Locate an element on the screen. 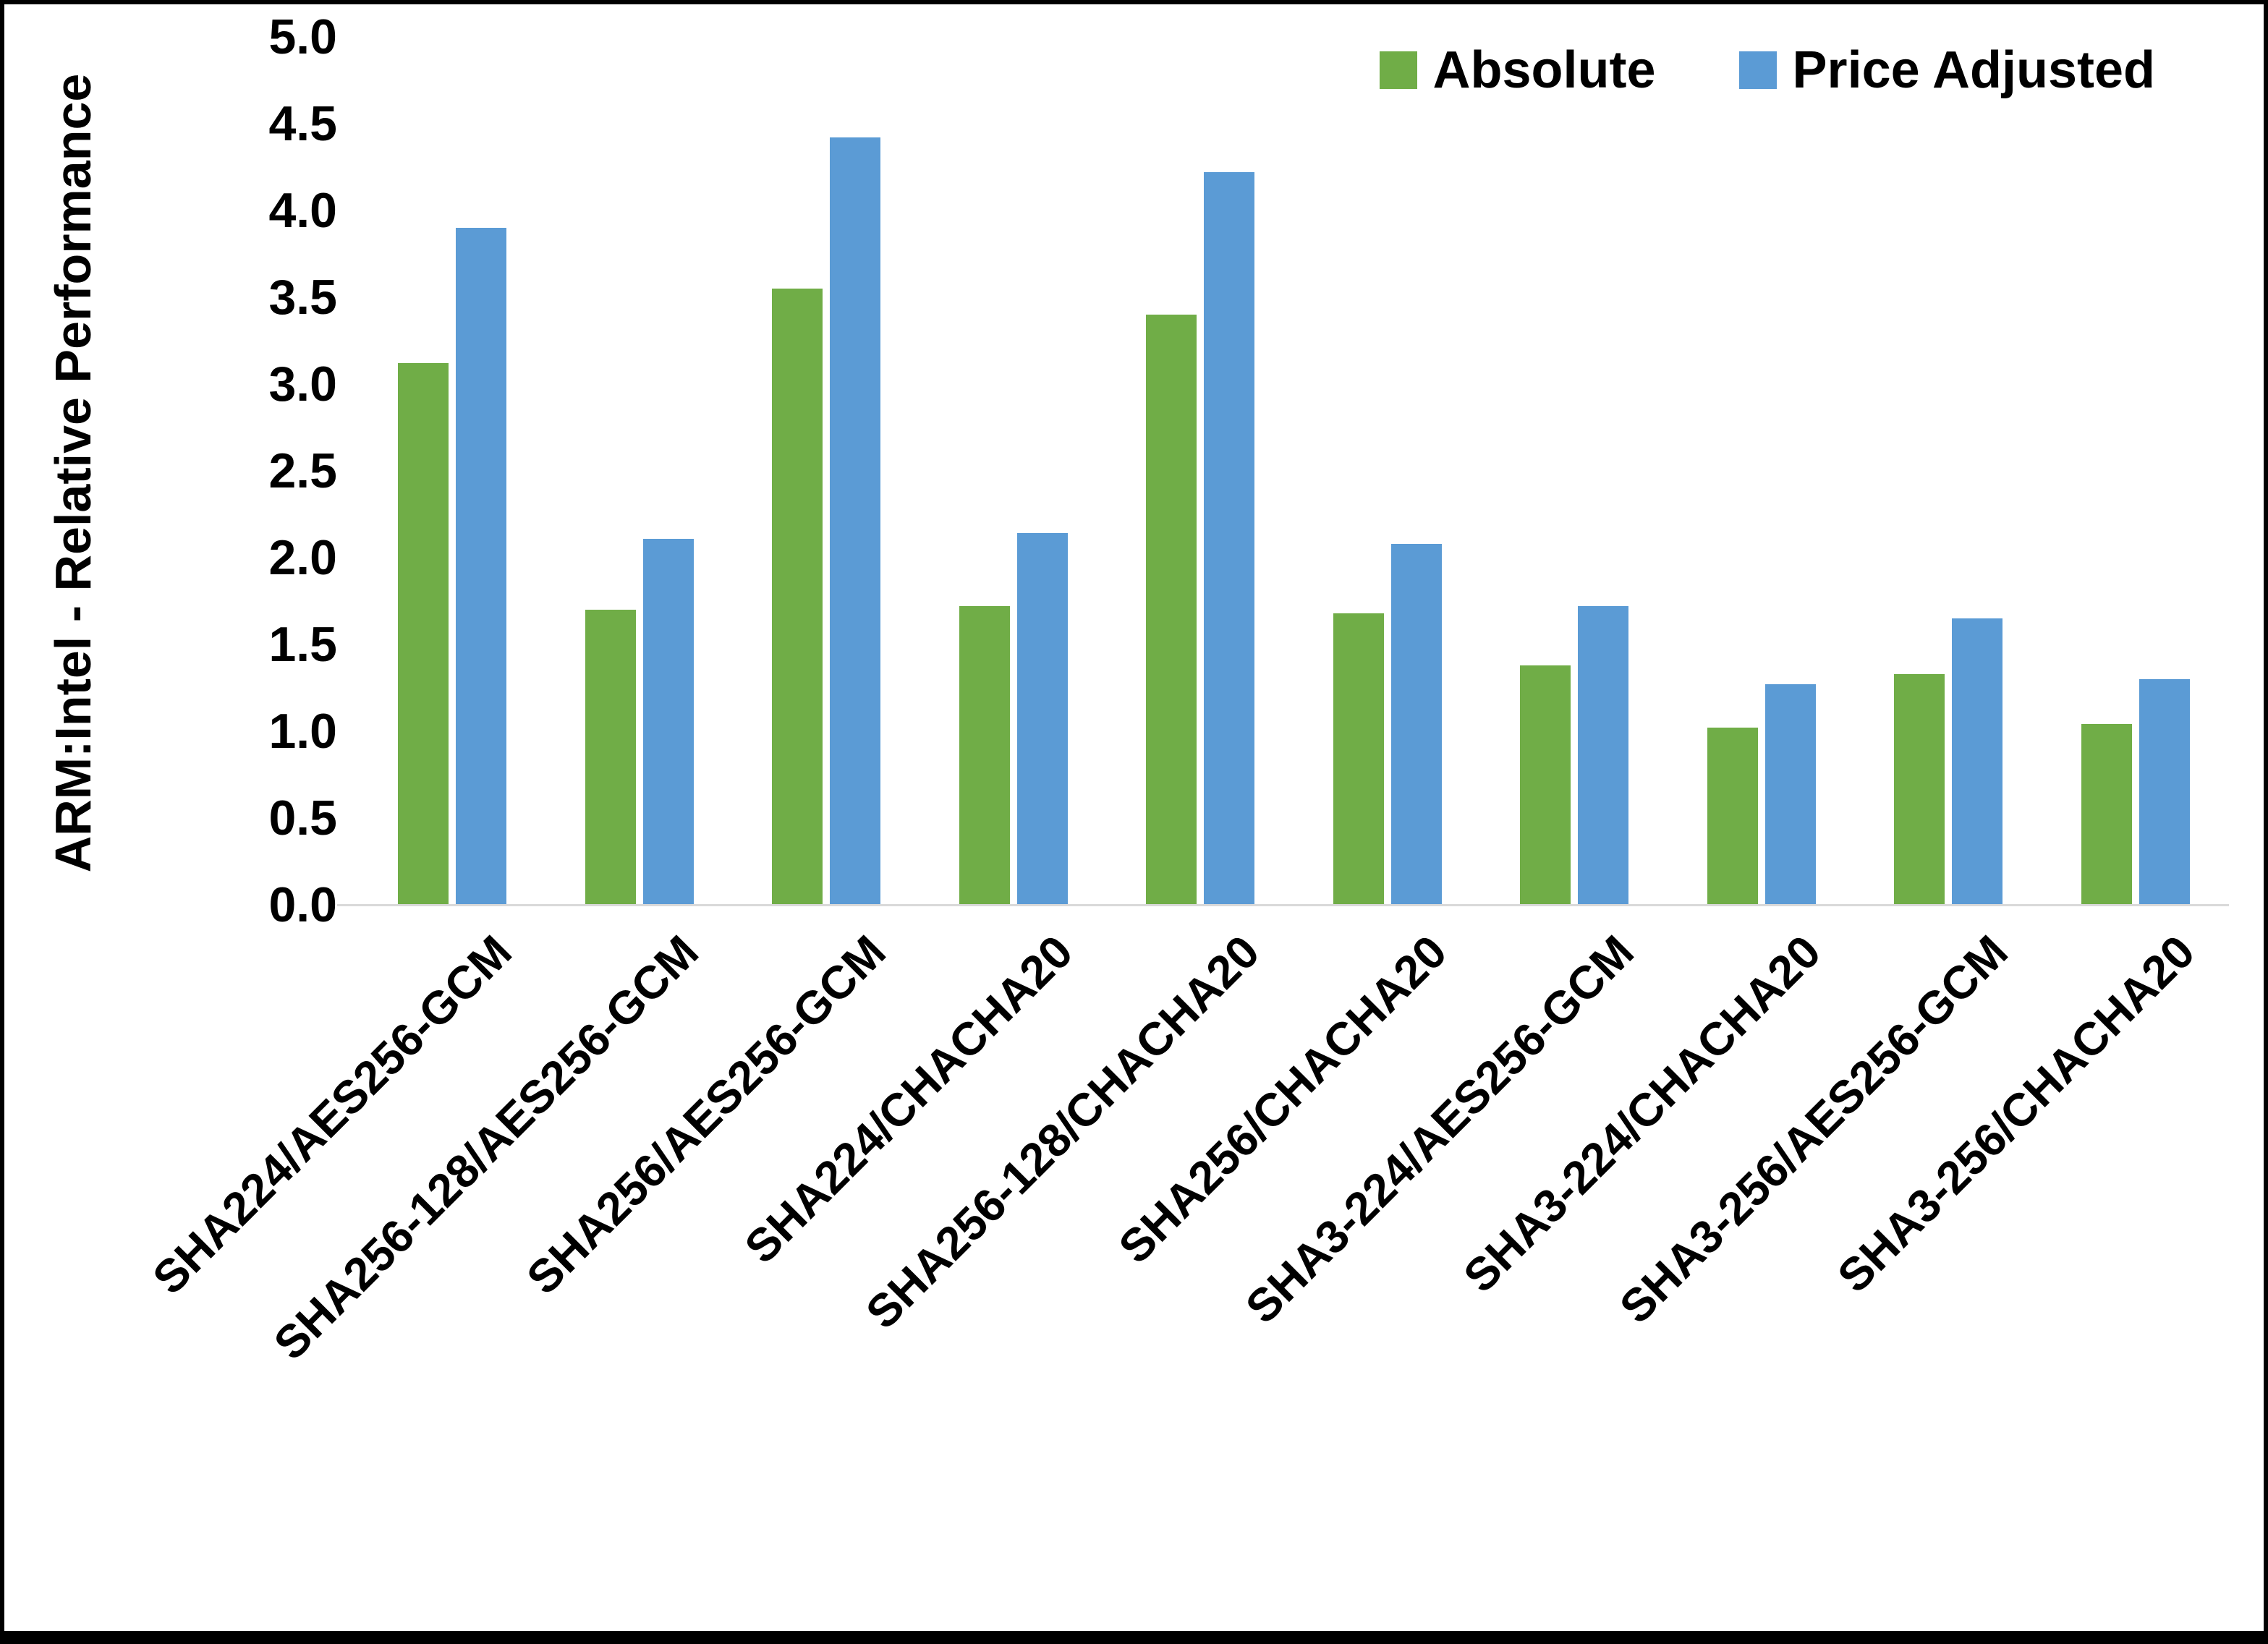 Image resolution: width=2268 pixels, height=1644 pixels. x-category-label: SHA256-128/CHACHA20 is located at coordinates (1062, 1132).